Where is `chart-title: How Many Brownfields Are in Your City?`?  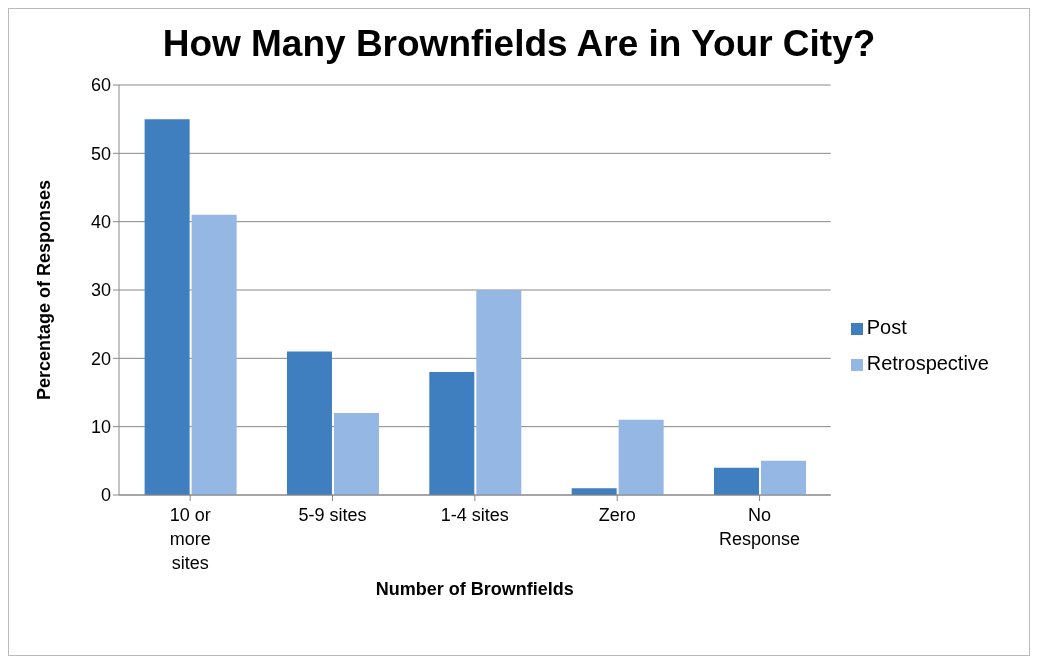
chart-title: How Many Brownfields Are in Your City? is located at coordinates (519, 44).